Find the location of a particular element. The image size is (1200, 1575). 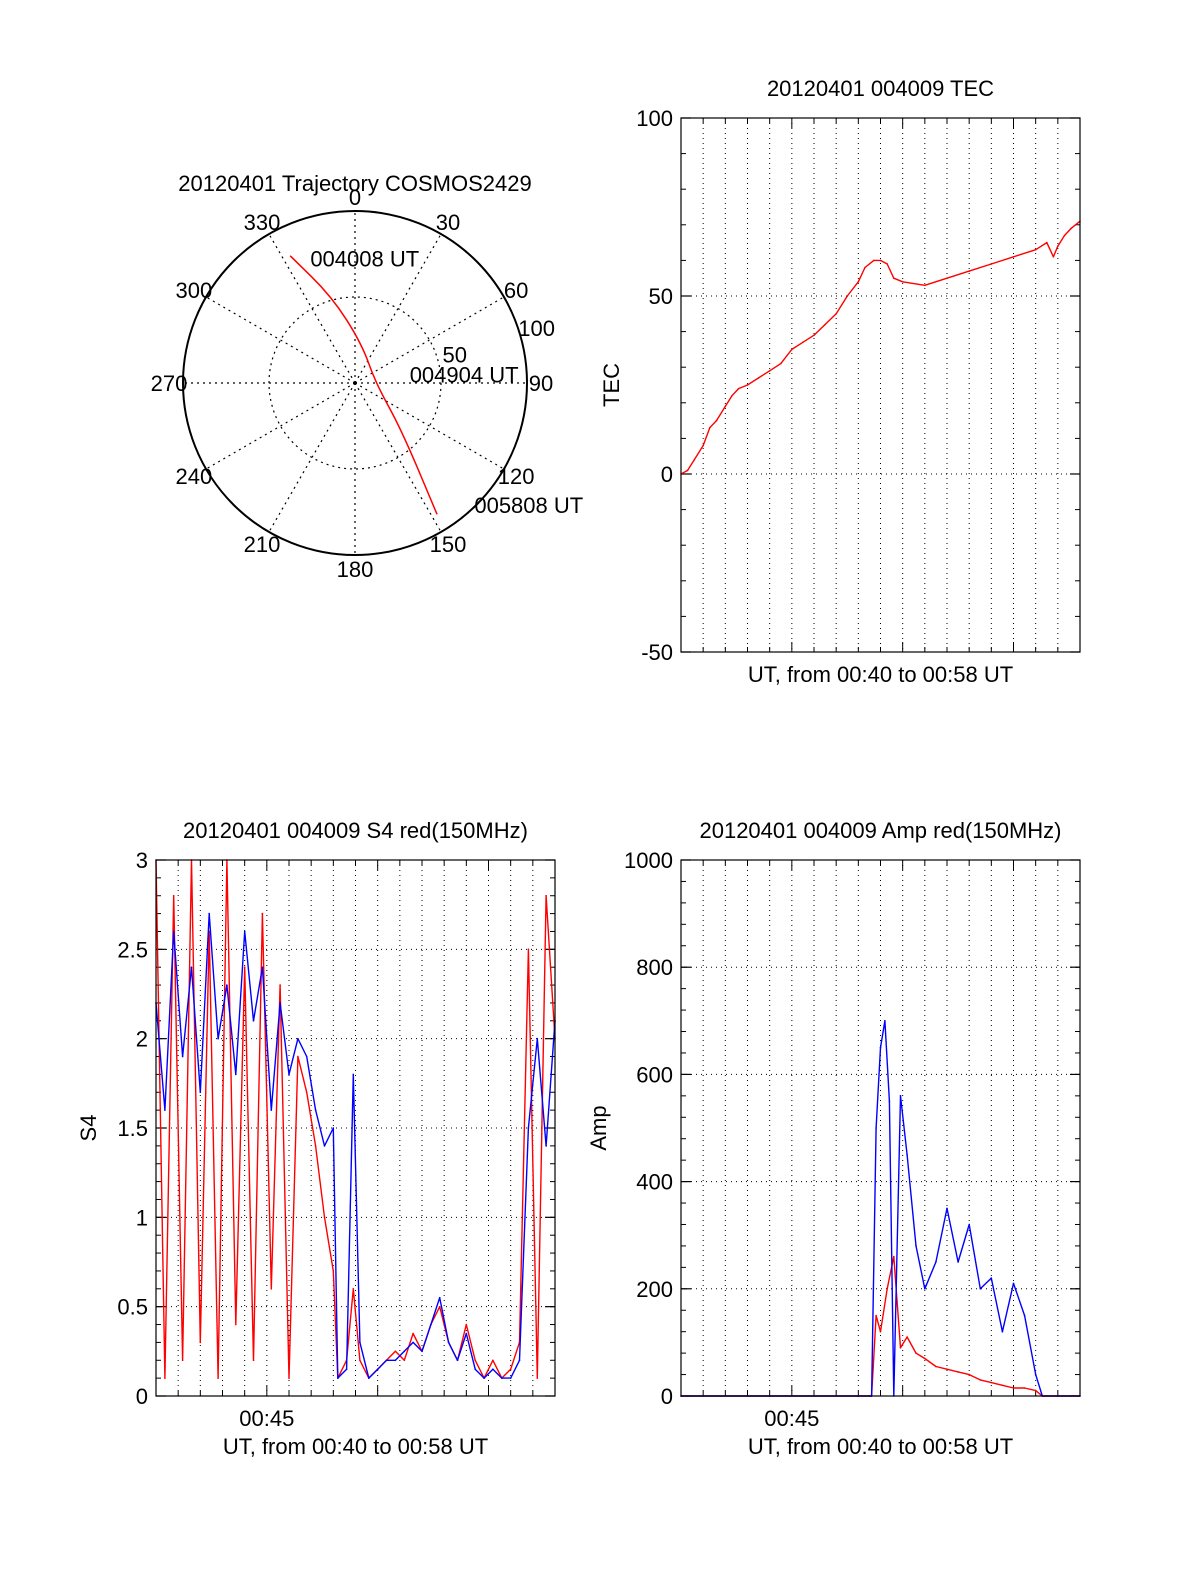

trajectory-annotation: 005808 UT is located at coordinates (528, 505).